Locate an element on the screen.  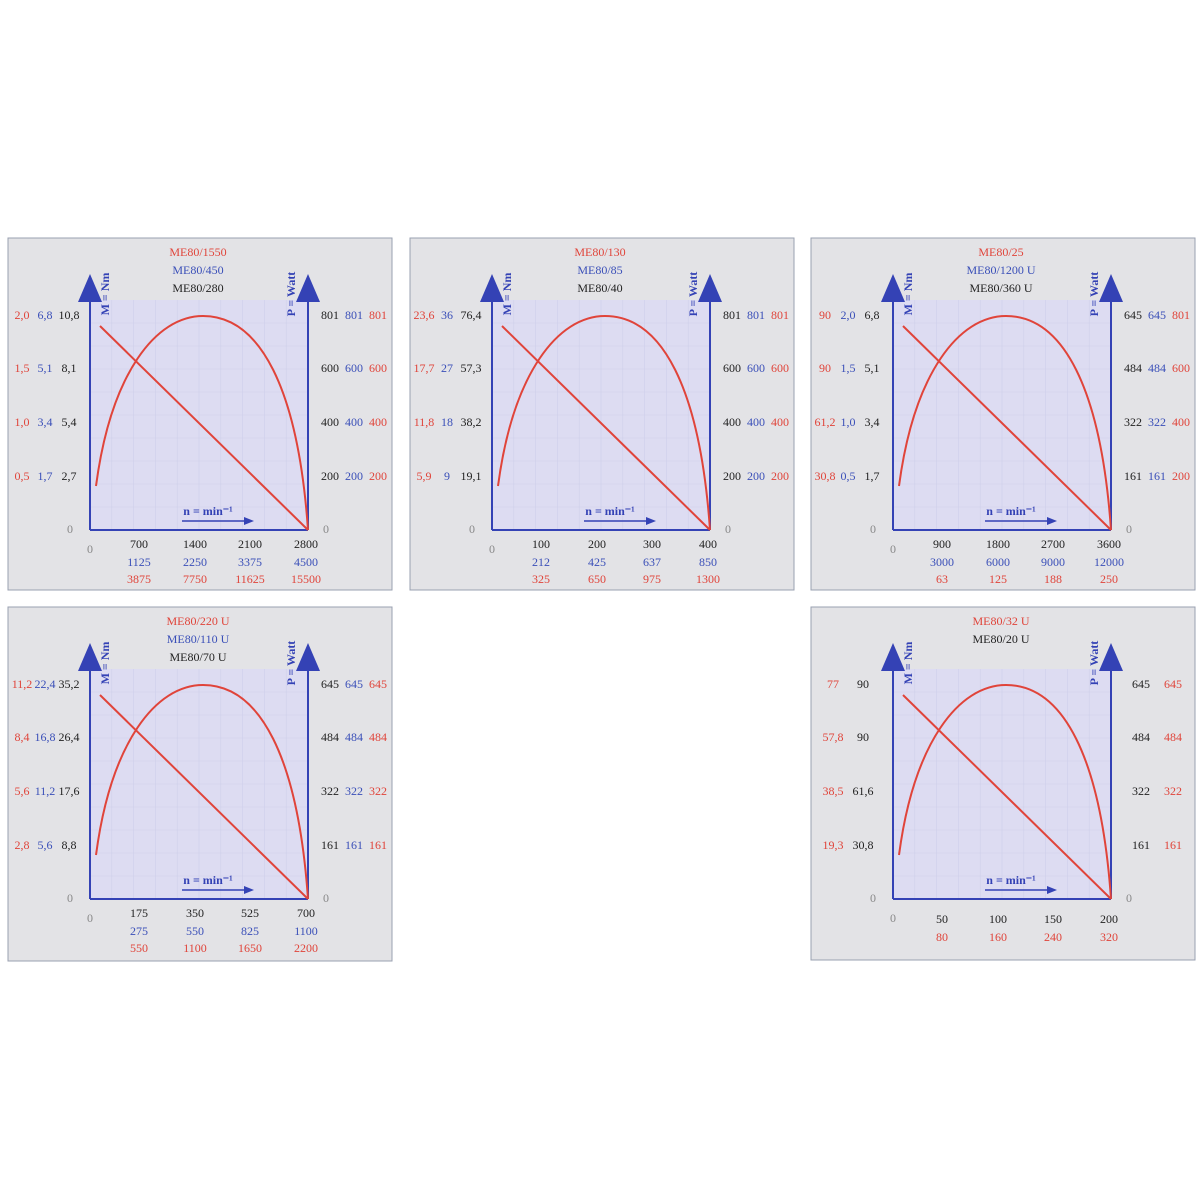
x-tick-label: 11625 is located at coordinates (250, 579).